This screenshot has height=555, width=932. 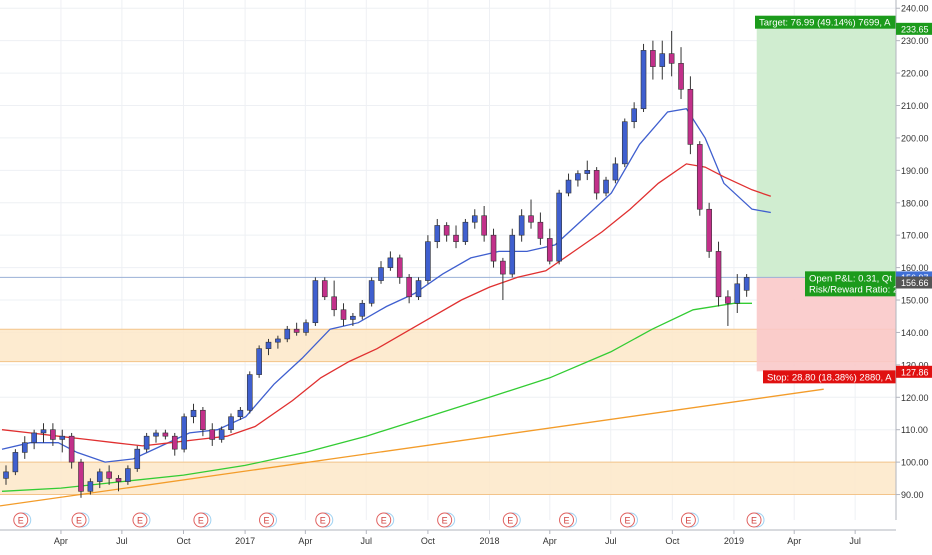 What do you see at coordinates (915, 333) in the screenshot?
I see `price-axis-label: 140.00` at bounding box center [915, 333].